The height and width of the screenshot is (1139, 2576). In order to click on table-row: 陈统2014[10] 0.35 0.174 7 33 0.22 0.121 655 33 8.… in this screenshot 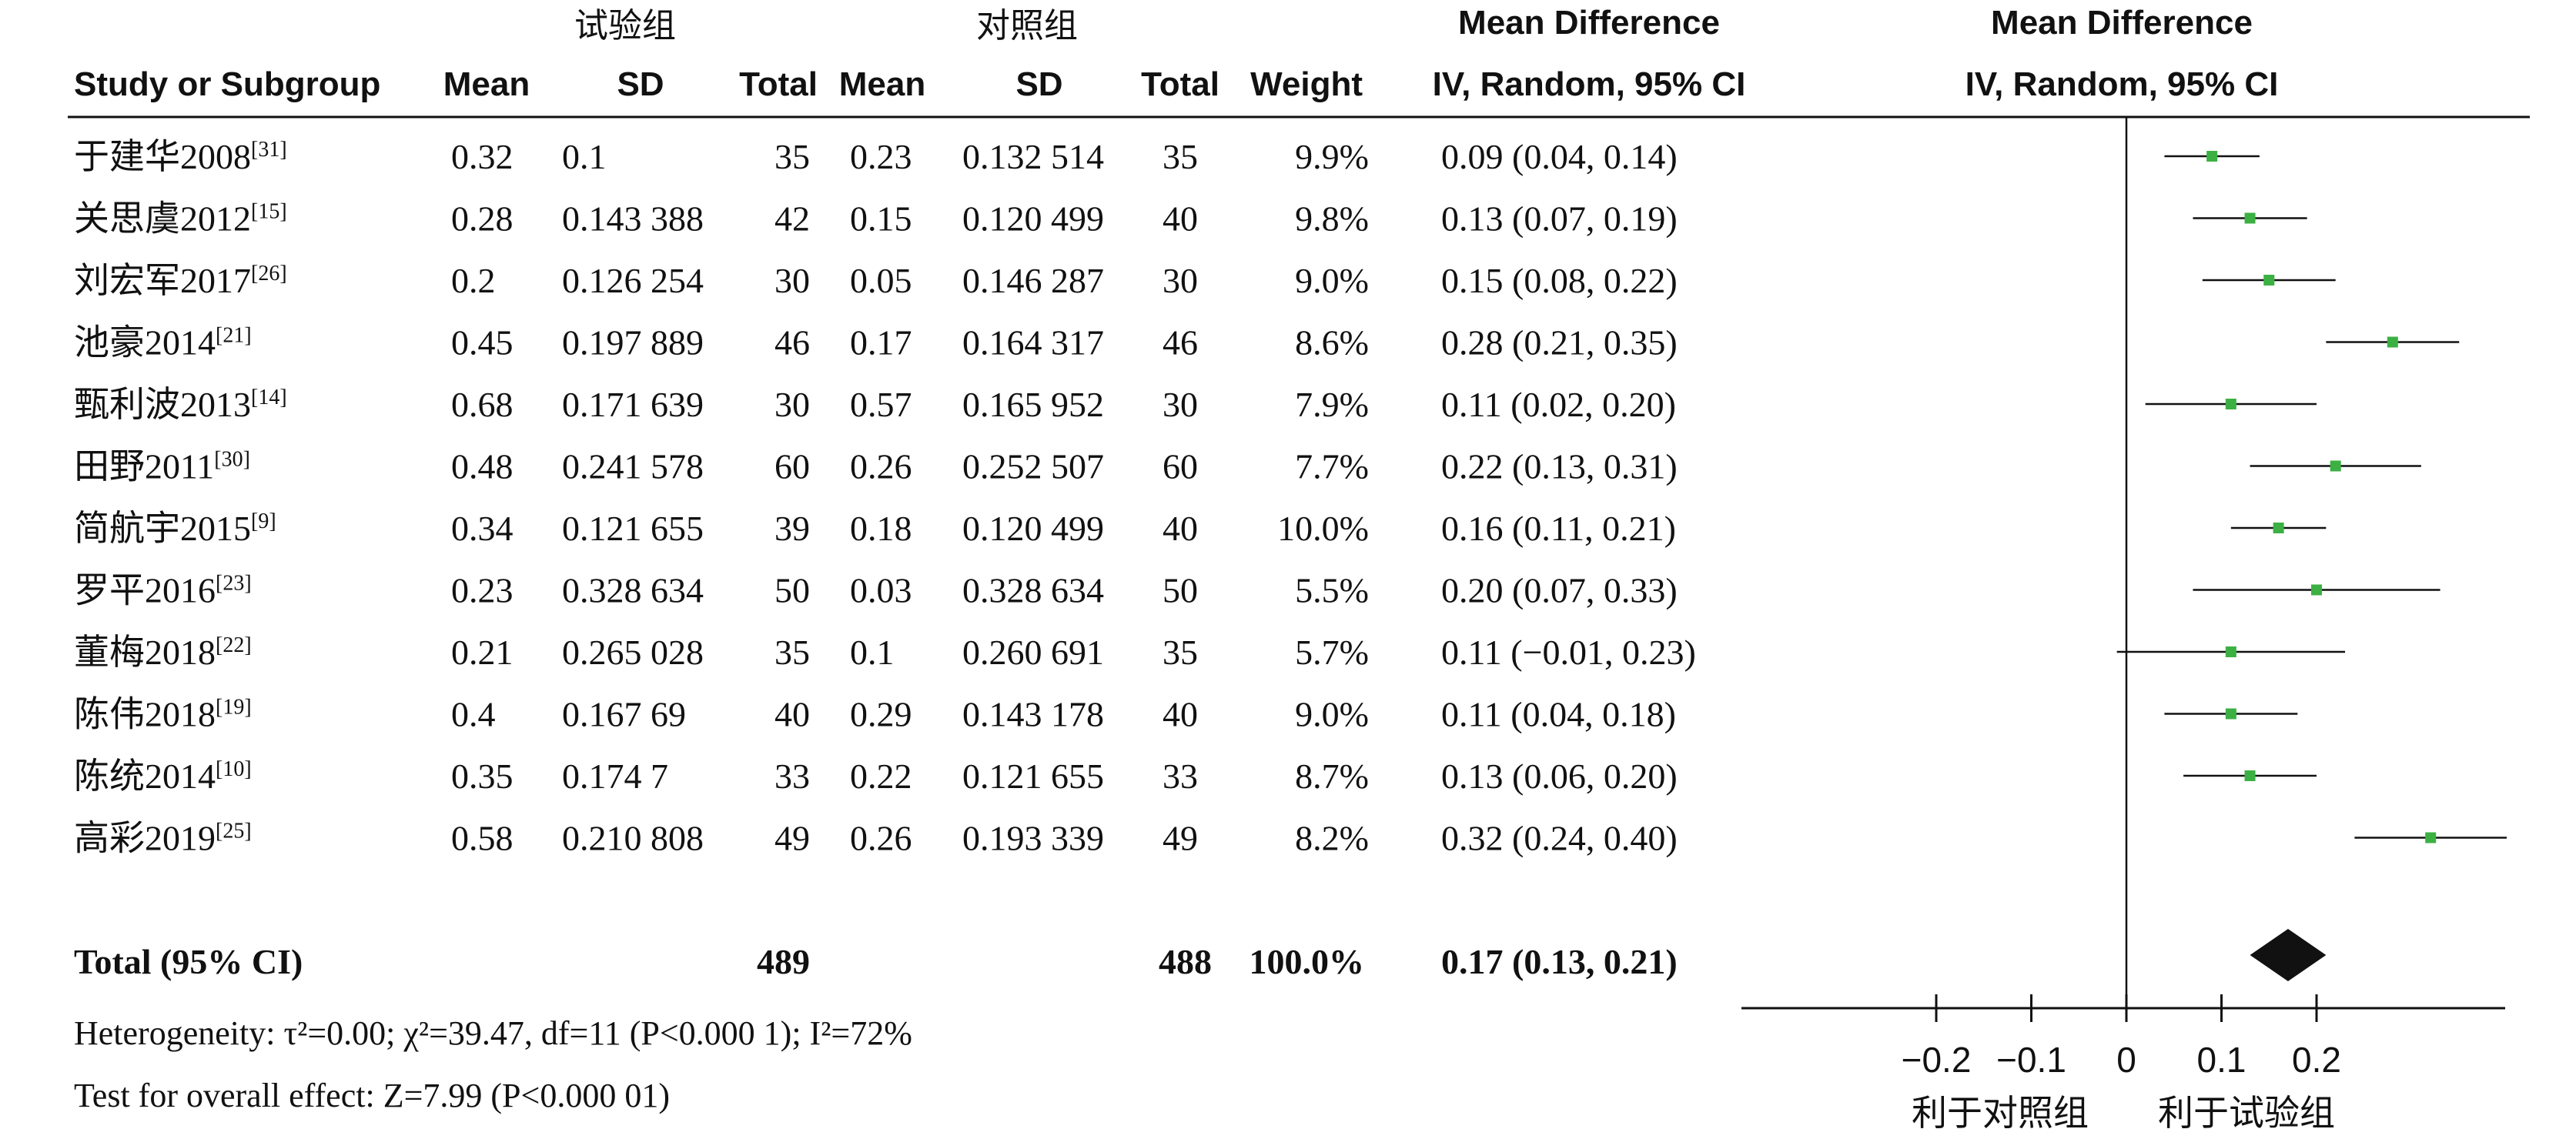, I will do `click(876, 776)`.